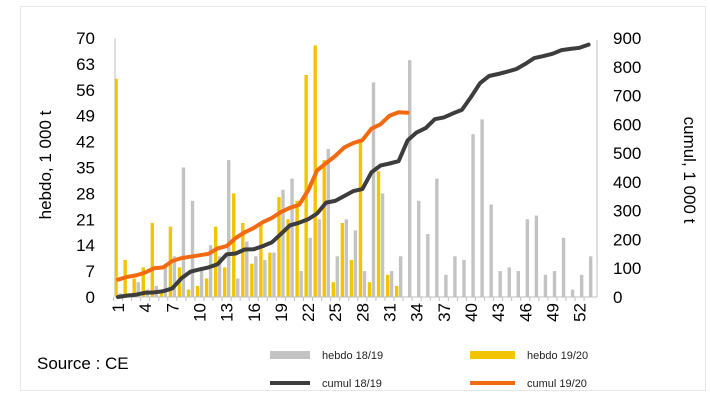 The image size is (710, 395). What do you see at coordinates (199, 312) in the screenshot?
I see `x-tick-label: 10` at bounding box center [199, 312].